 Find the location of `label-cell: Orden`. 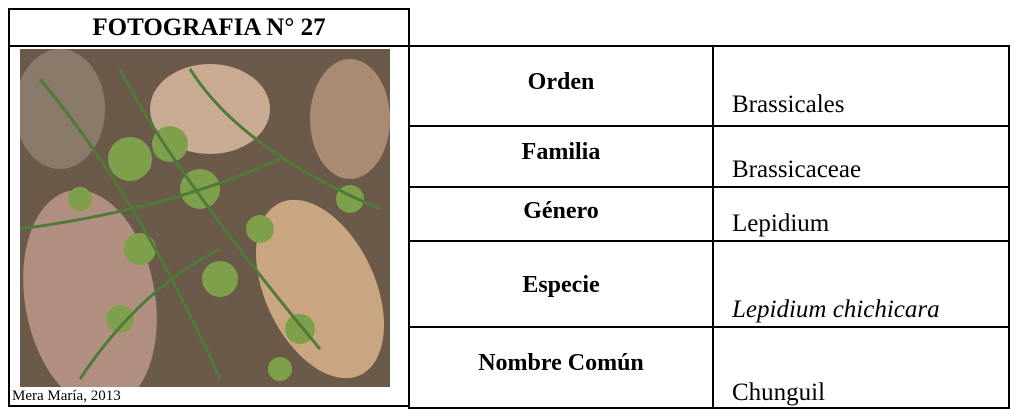

label-cell: Orden is located at coordinates (561, 86).